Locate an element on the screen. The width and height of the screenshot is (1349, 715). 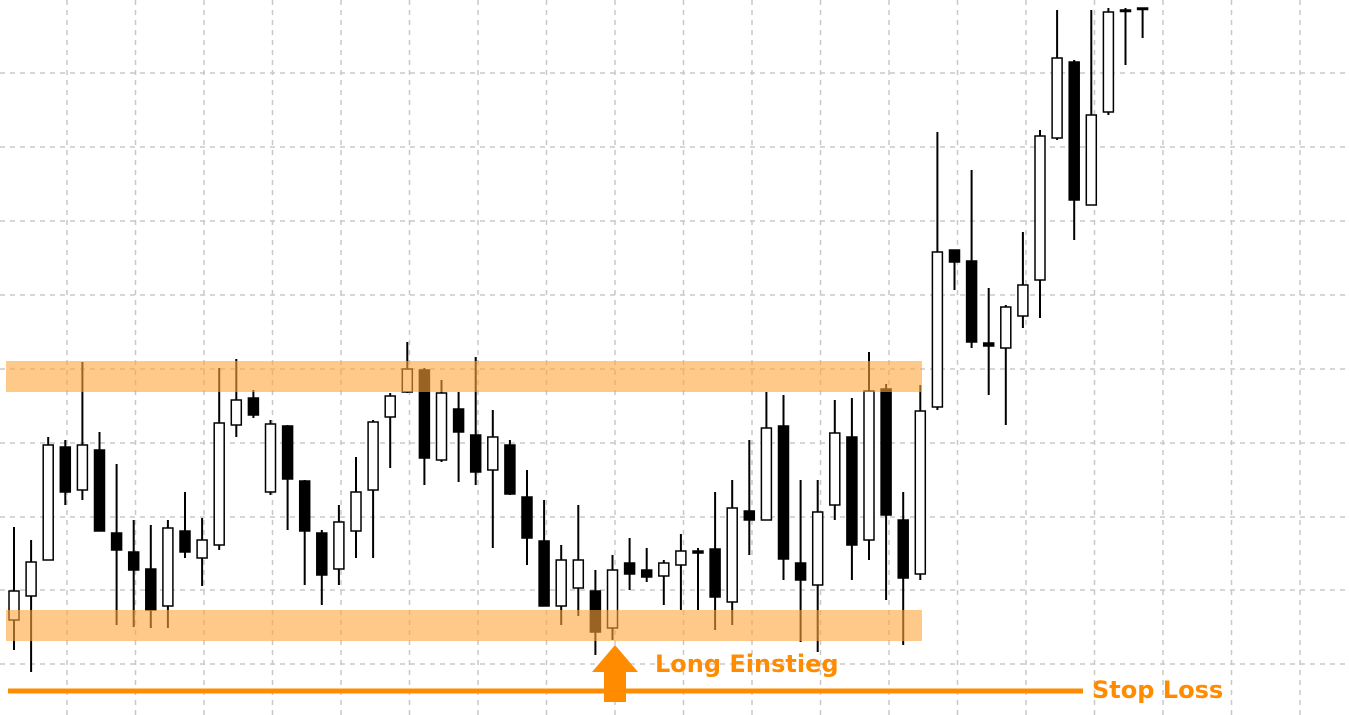
entry-arrow is located at coordinates (615, 673).